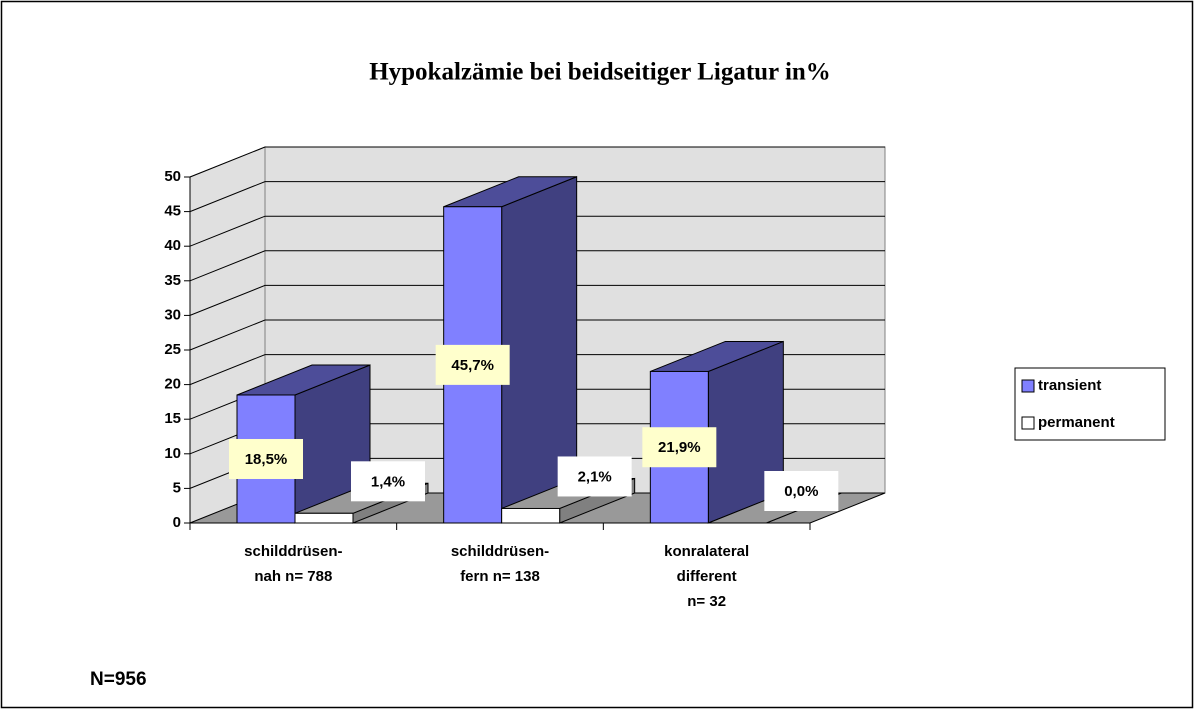 This screenshot has height=709, width=1194. I want to click on x-tick-label: fern n= 138, so click(500, 576).